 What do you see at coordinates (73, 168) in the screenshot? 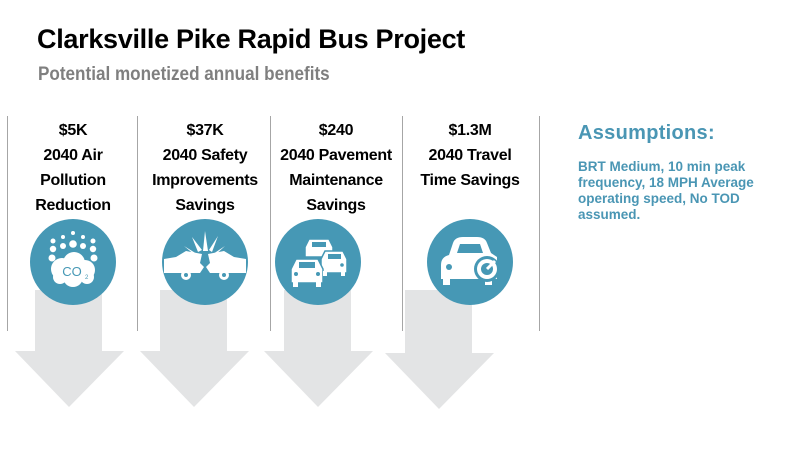
I see `benefit-air-pollution: $5K 2040 Air Pollution Reduction` at bounding box center [73, 168].